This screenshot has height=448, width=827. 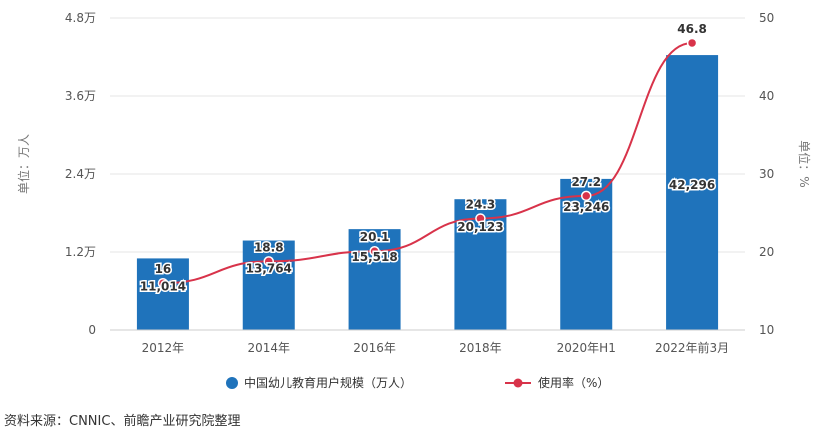 I want to click on legend-line-label: 使用率（%）, so click(x=573, y=382).